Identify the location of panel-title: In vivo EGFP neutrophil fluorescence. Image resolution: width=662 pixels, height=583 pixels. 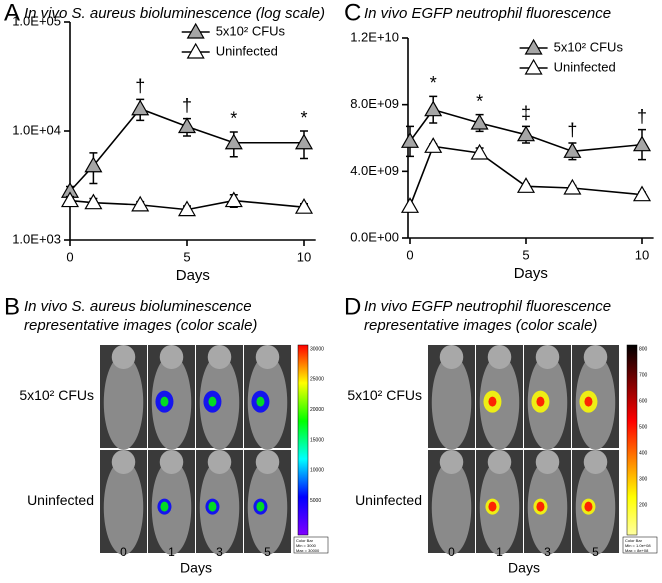
(487, 306).